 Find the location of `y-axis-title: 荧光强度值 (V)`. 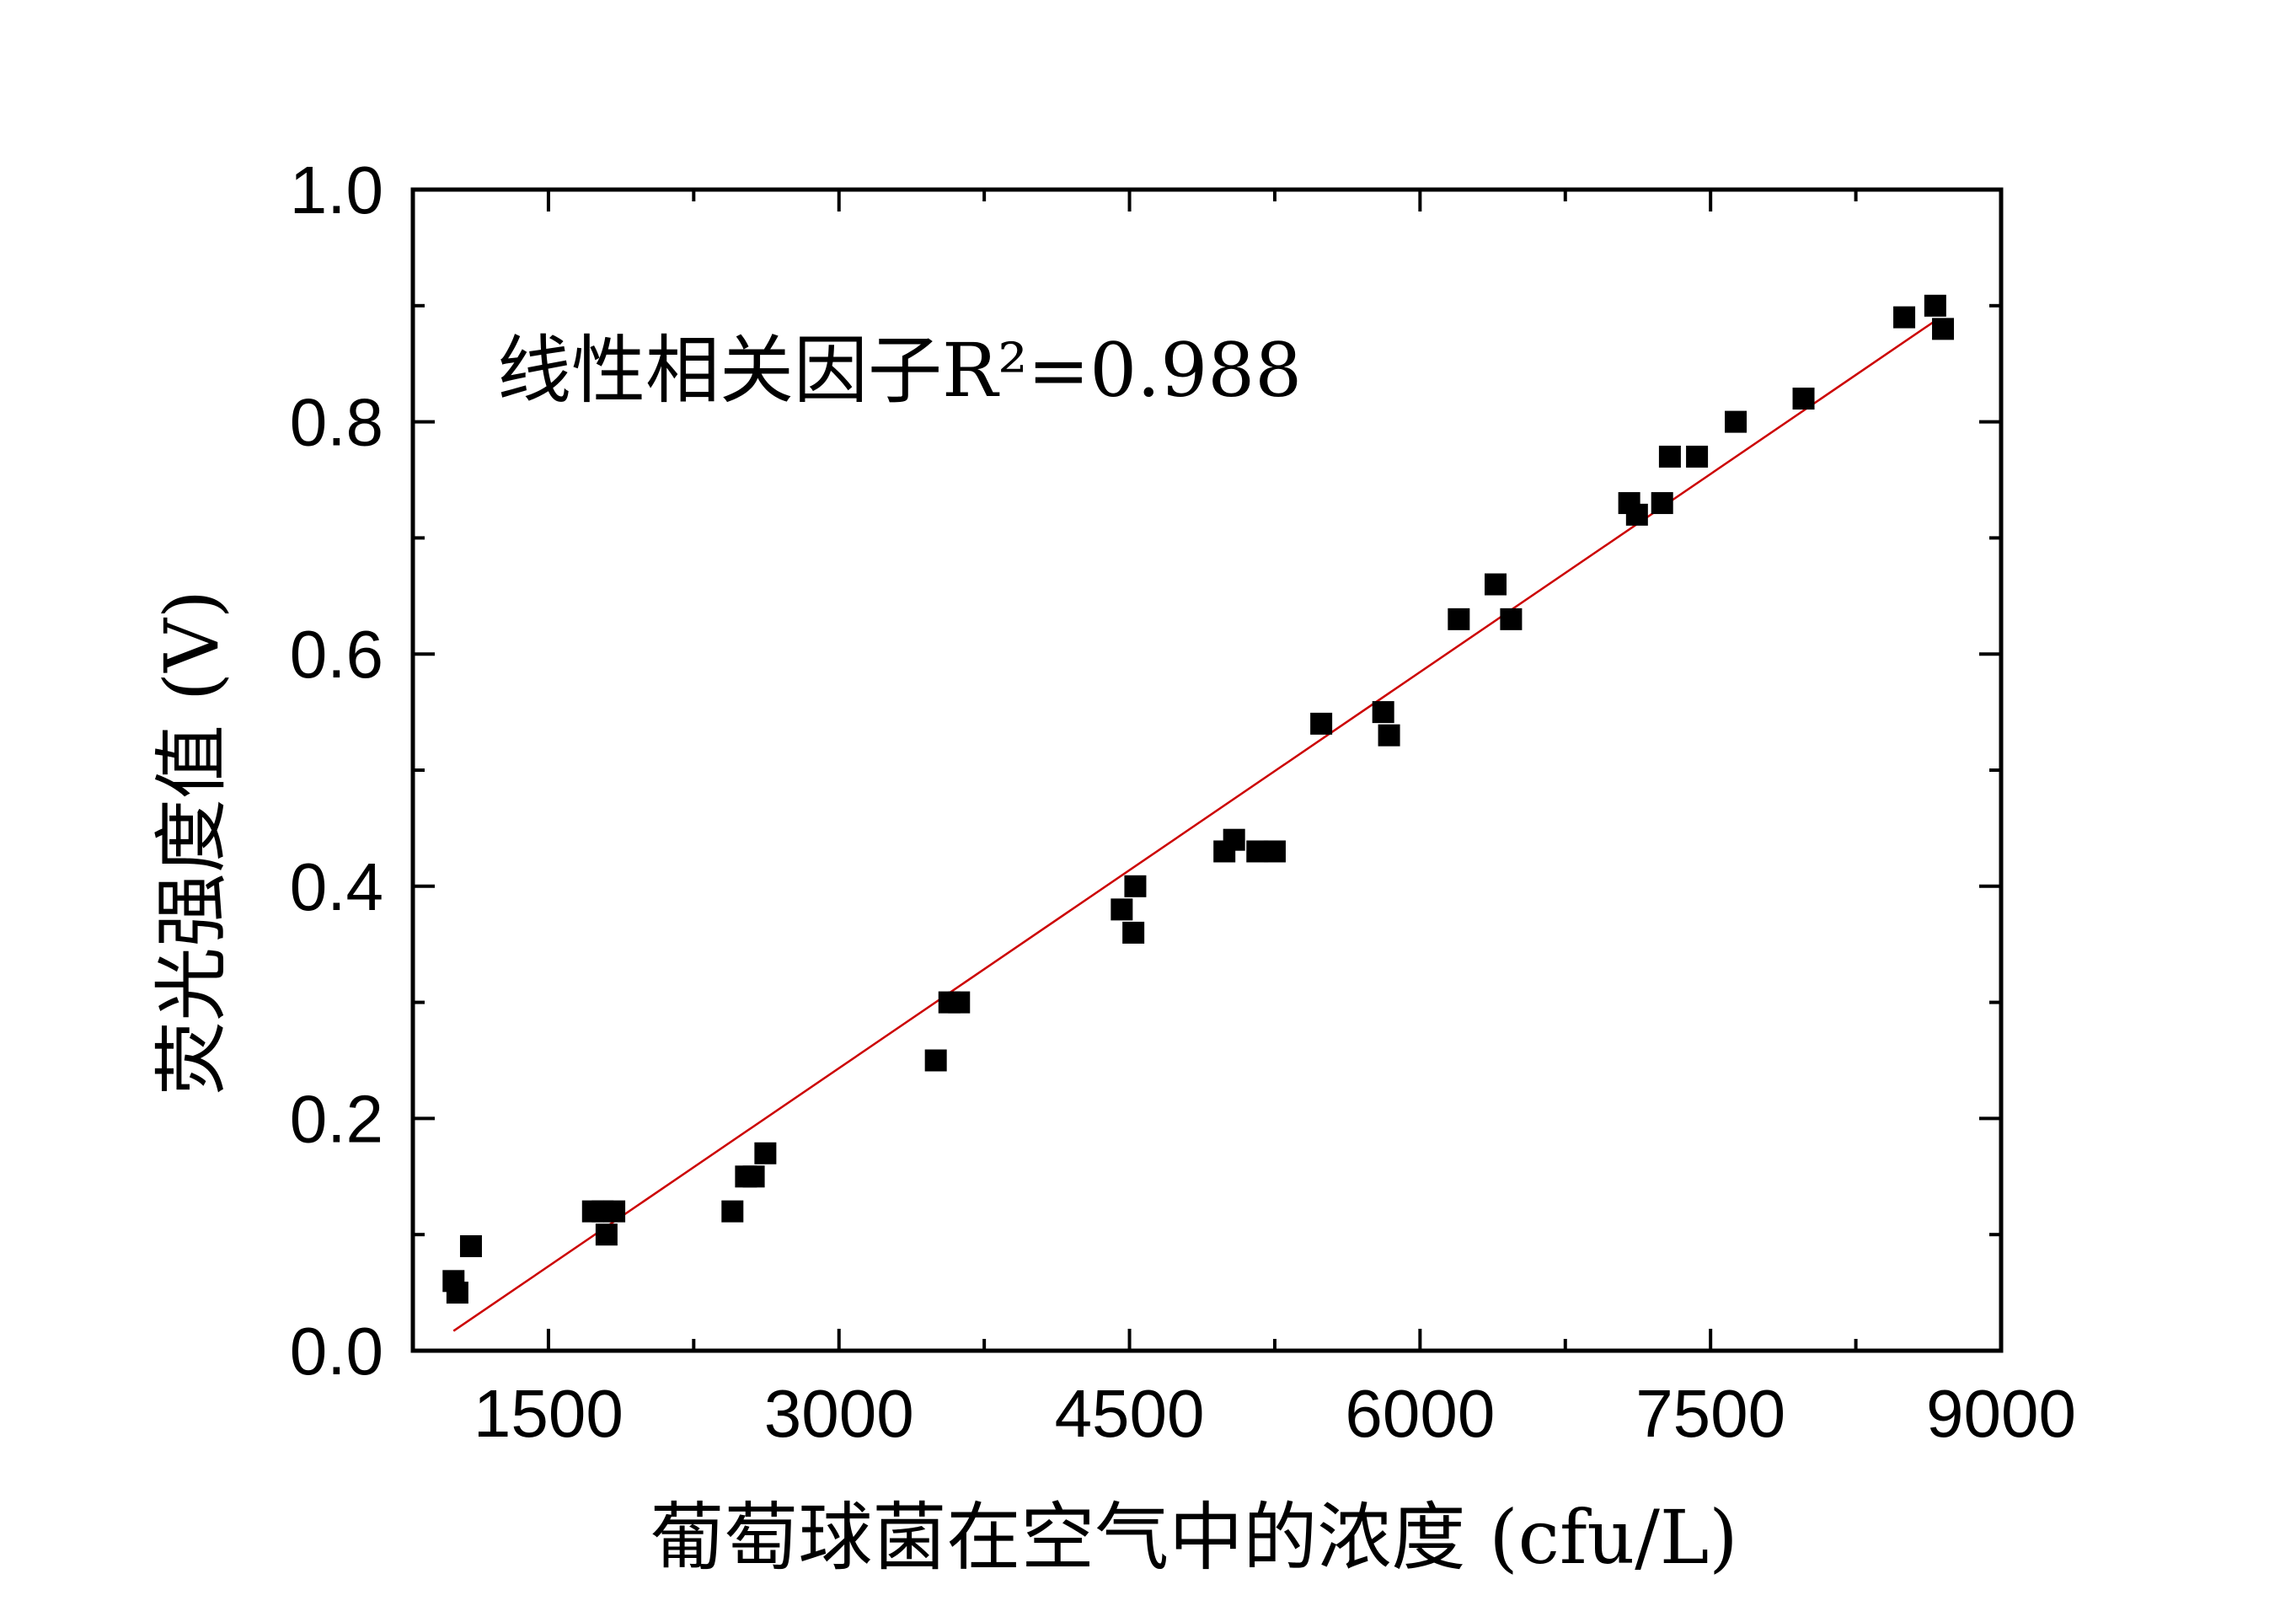

y-axis-title: 荧光强度值 (V) is located at coordinates (191, 843).